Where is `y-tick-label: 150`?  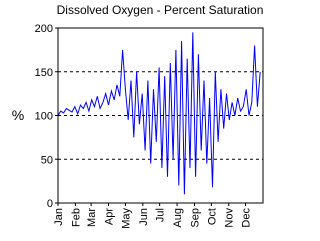
y-tick-label: 150 is located at coordinates (44, 73).